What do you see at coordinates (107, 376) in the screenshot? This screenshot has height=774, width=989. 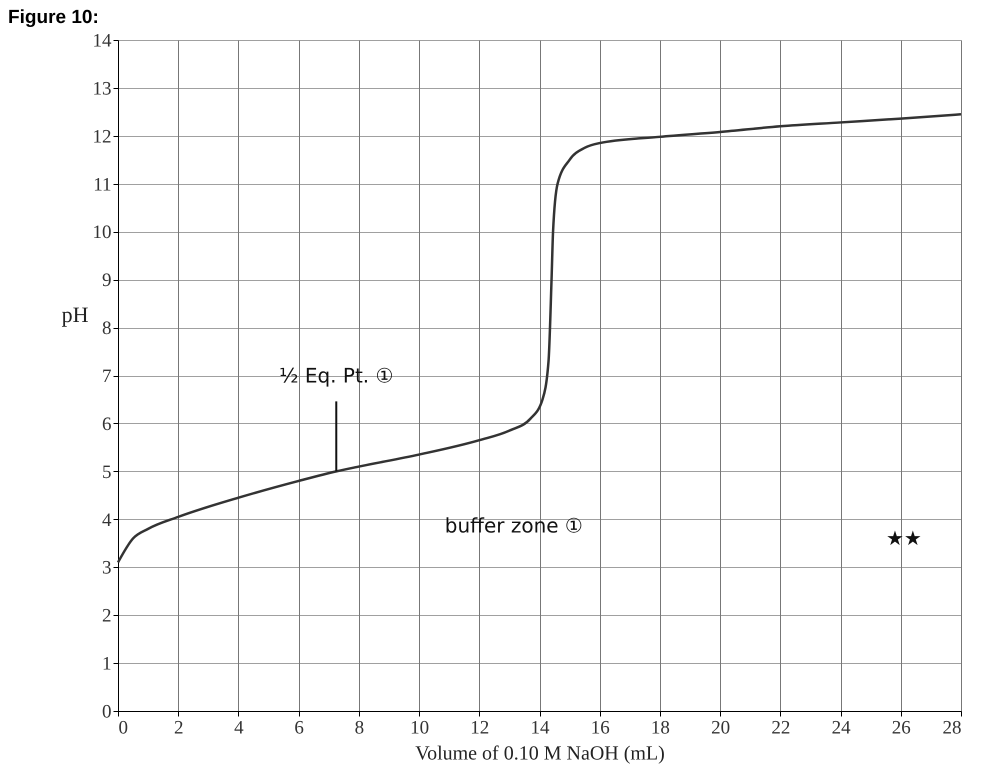 I see `y-tick-label: 7` at bounding box center [107, 376].